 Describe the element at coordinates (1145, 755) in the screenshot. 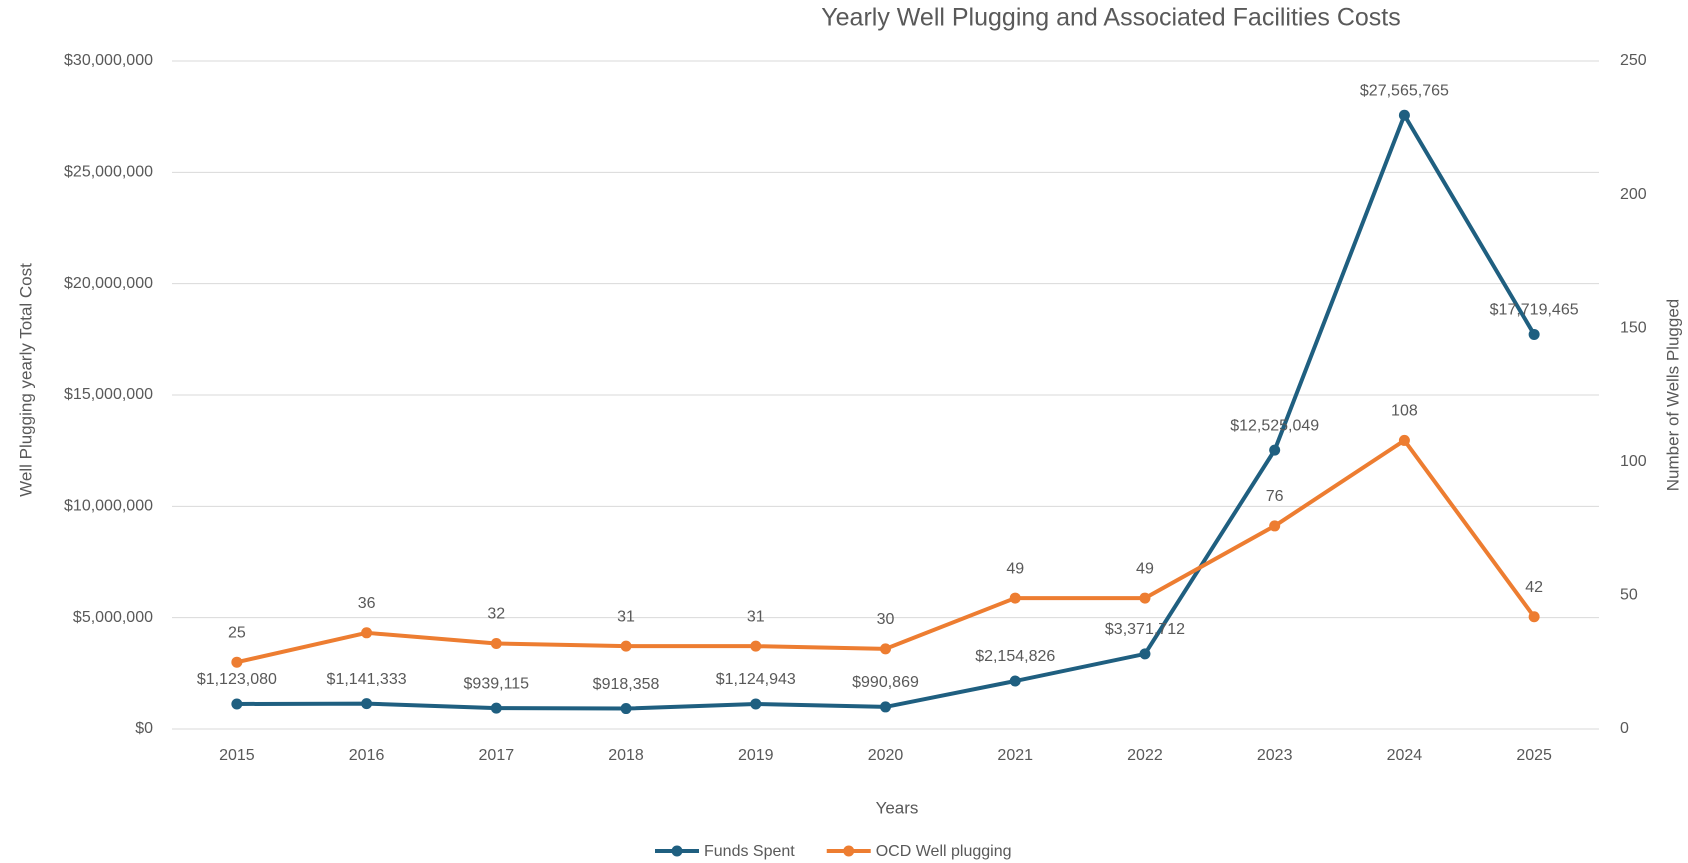

I see `x-tick-label: 2022` at that location.